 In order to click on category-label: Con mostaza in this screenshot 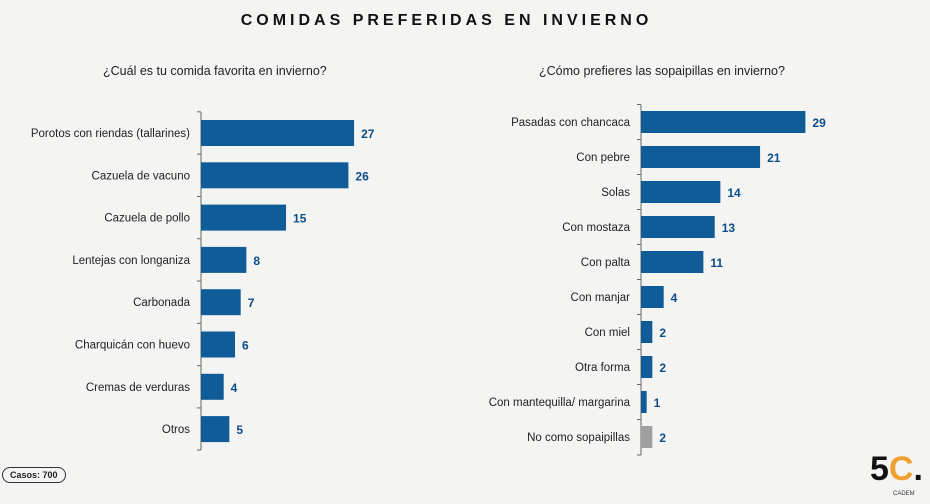, I will do `click(596, 228)`.